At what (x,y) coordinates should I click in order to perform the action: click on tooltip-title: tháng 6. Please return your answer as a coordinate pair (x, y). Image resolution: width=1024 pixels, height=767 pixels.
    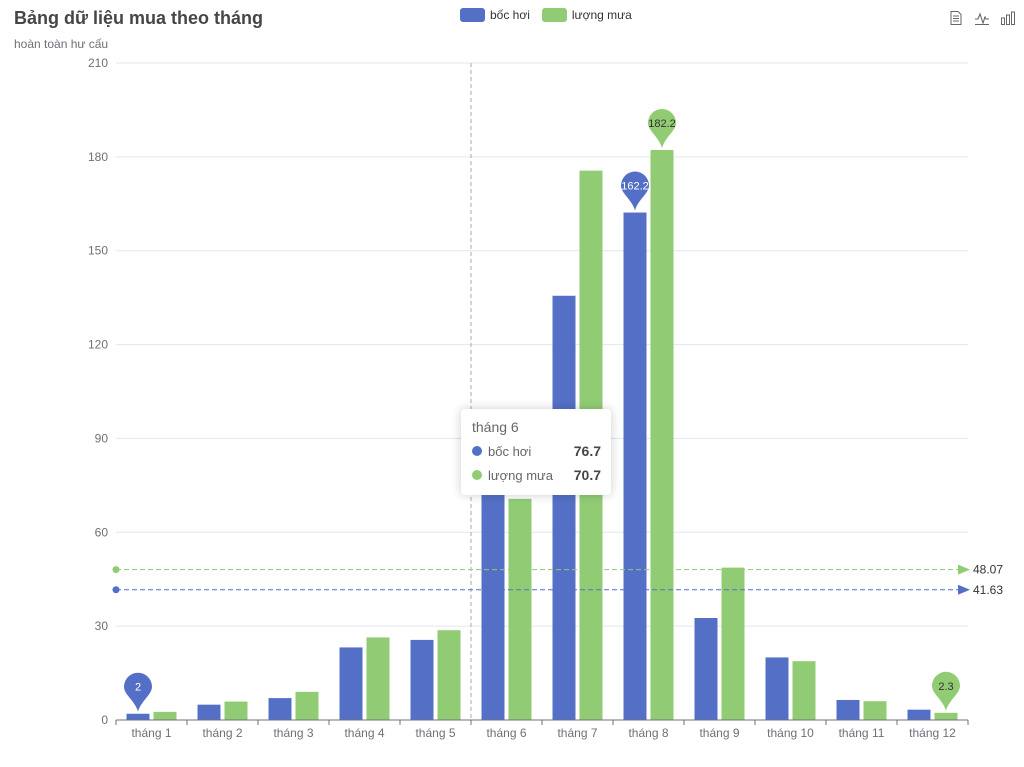
    Looking at the image, I should click on (495, 427).